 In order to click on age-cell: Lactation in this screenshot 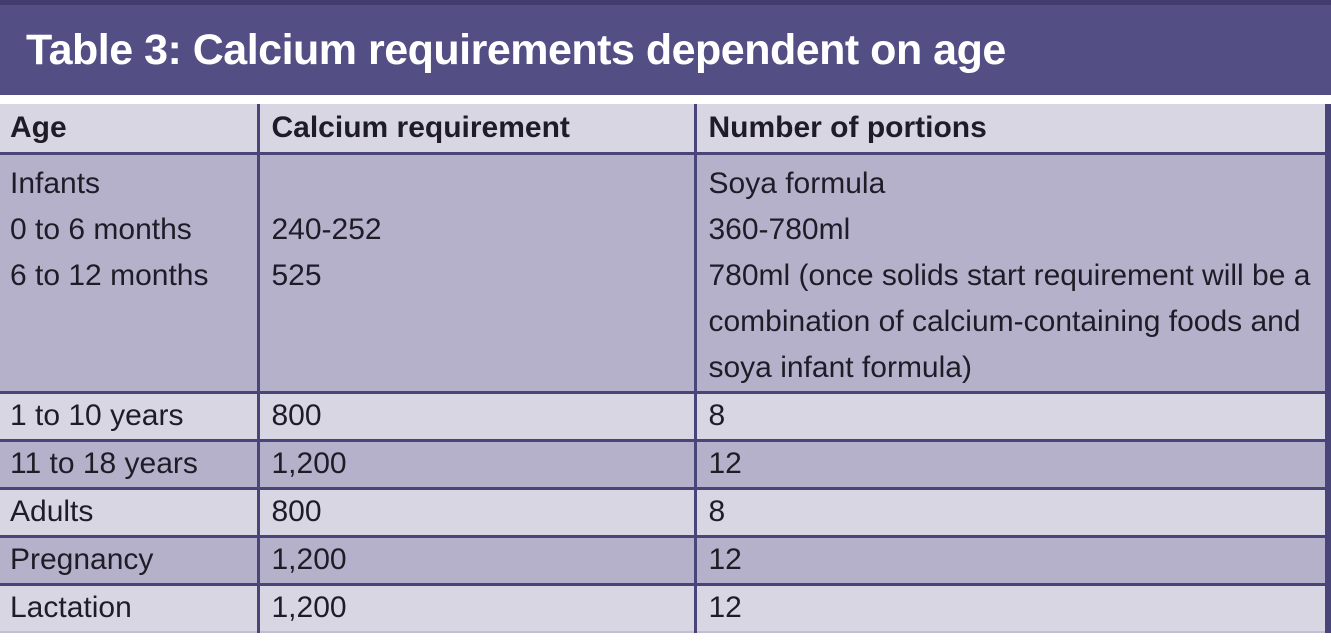, I will do `click(129, 608)`.